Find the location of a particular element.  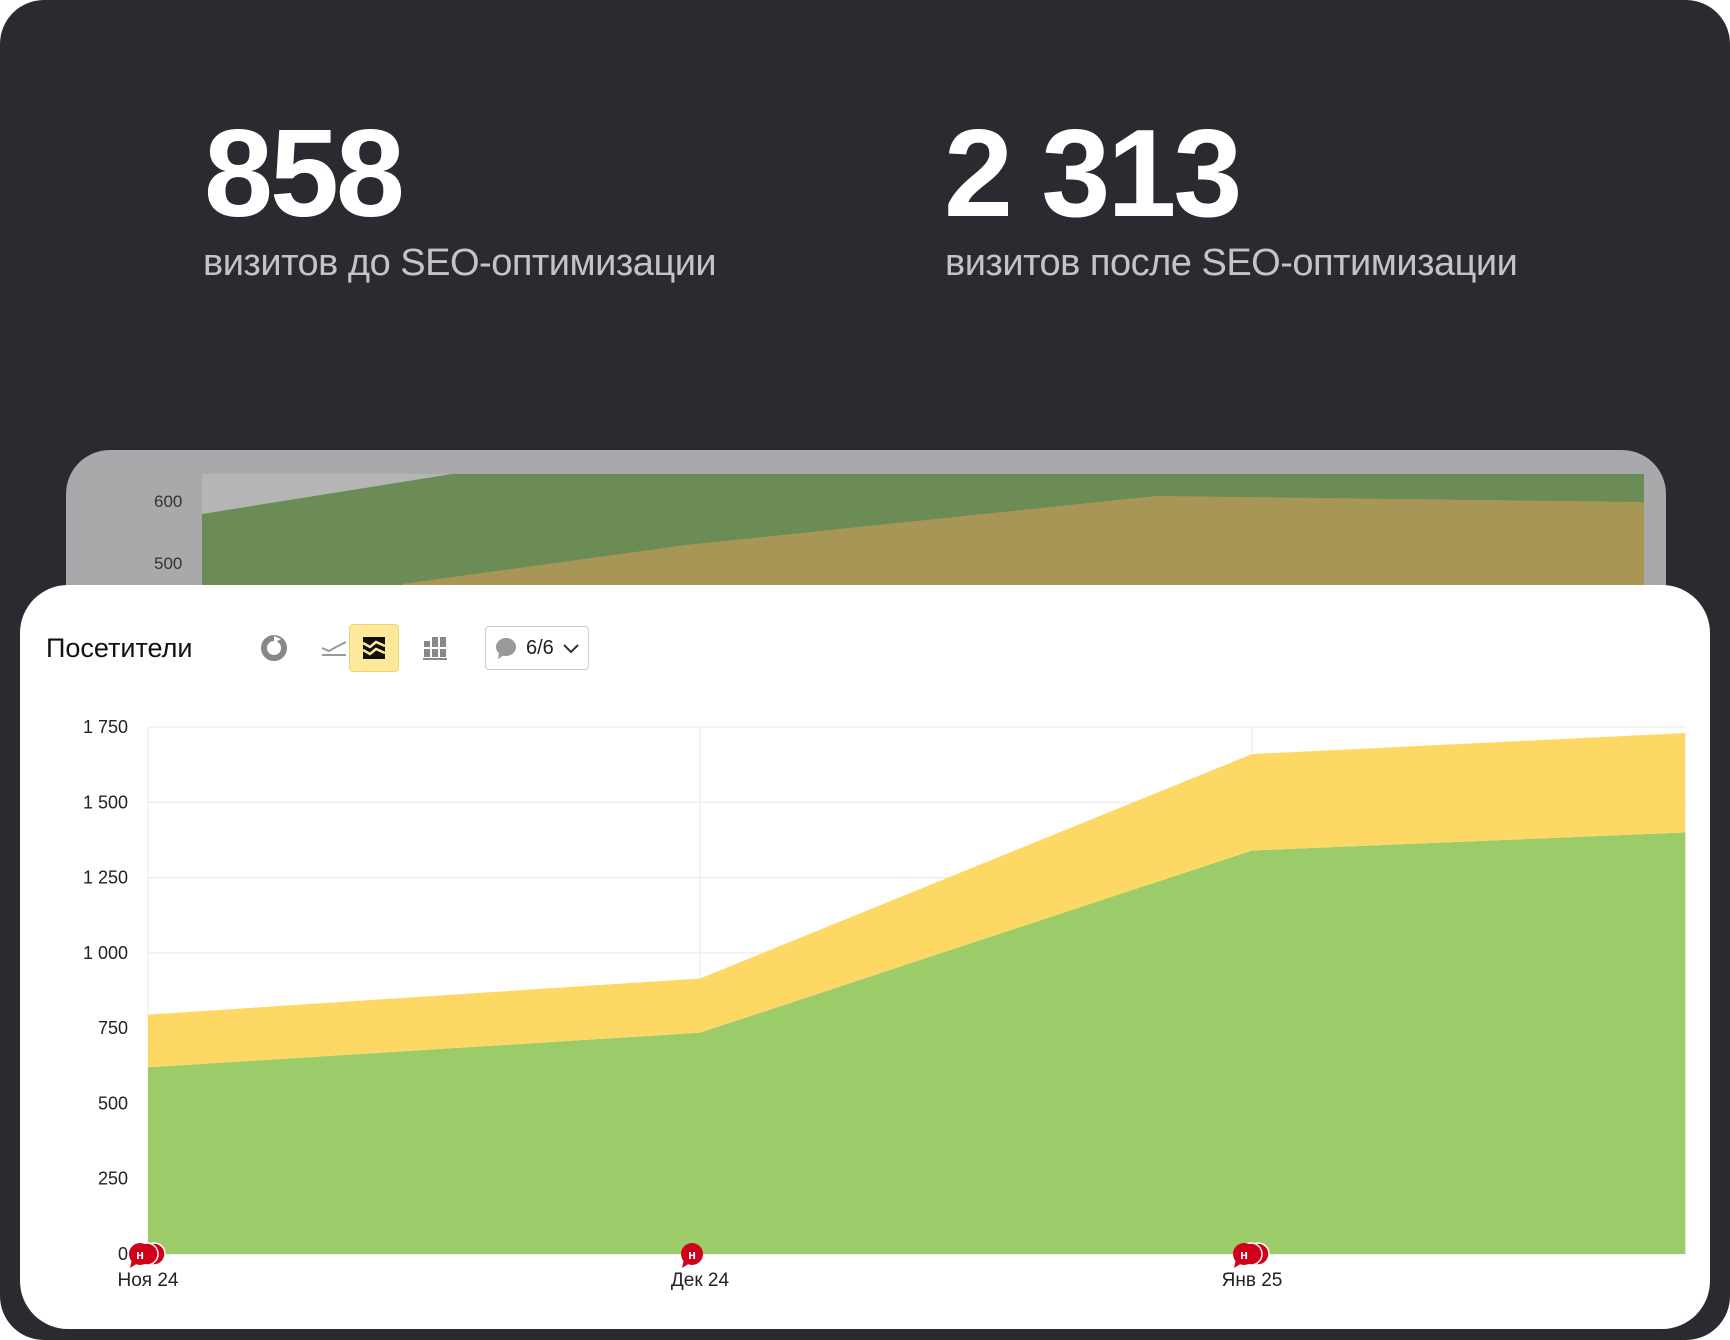

x-tick-label: Ноя 24 is located at coordinates (148, 1280).